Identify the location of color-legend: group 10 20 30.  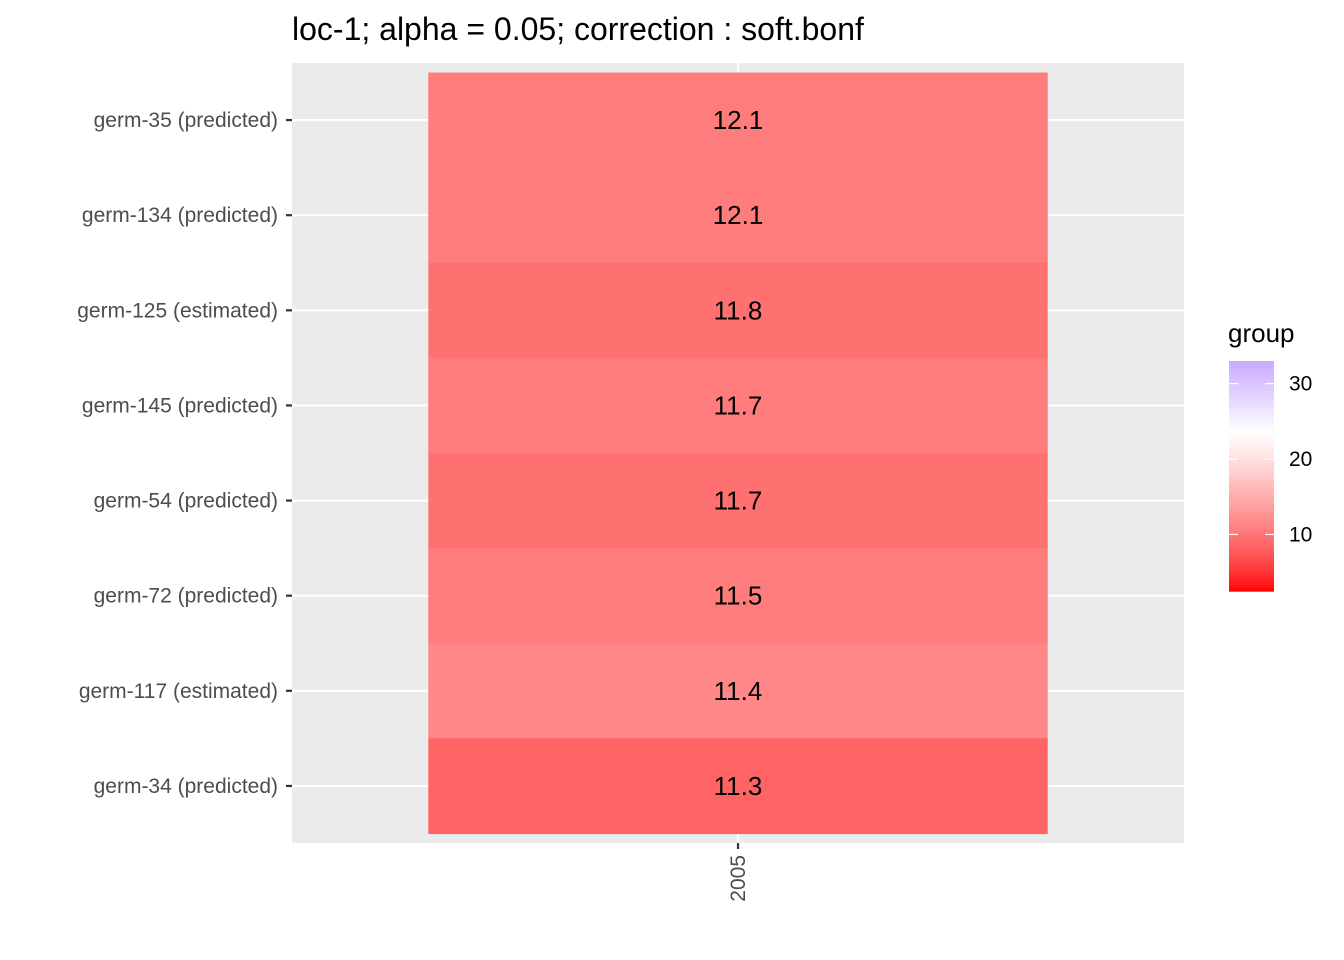
(1270, 455).